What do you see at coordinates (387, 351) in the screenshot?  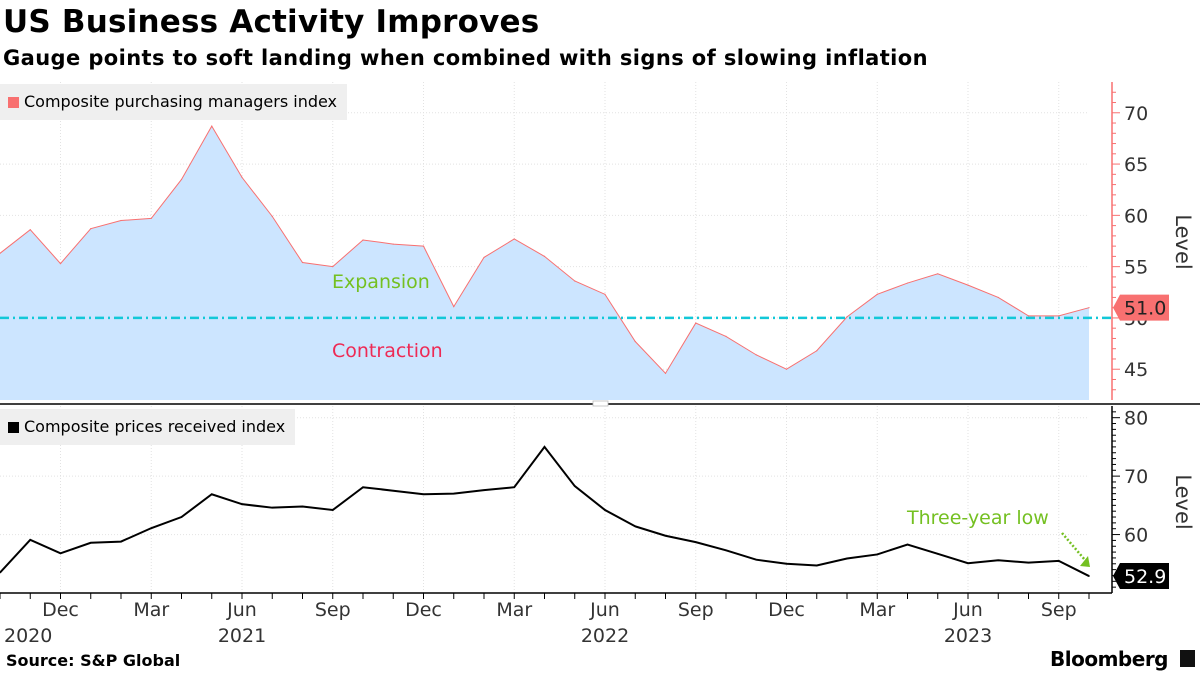 I see `annotation-contraction: Contraction` at bounding box center [387, 351].